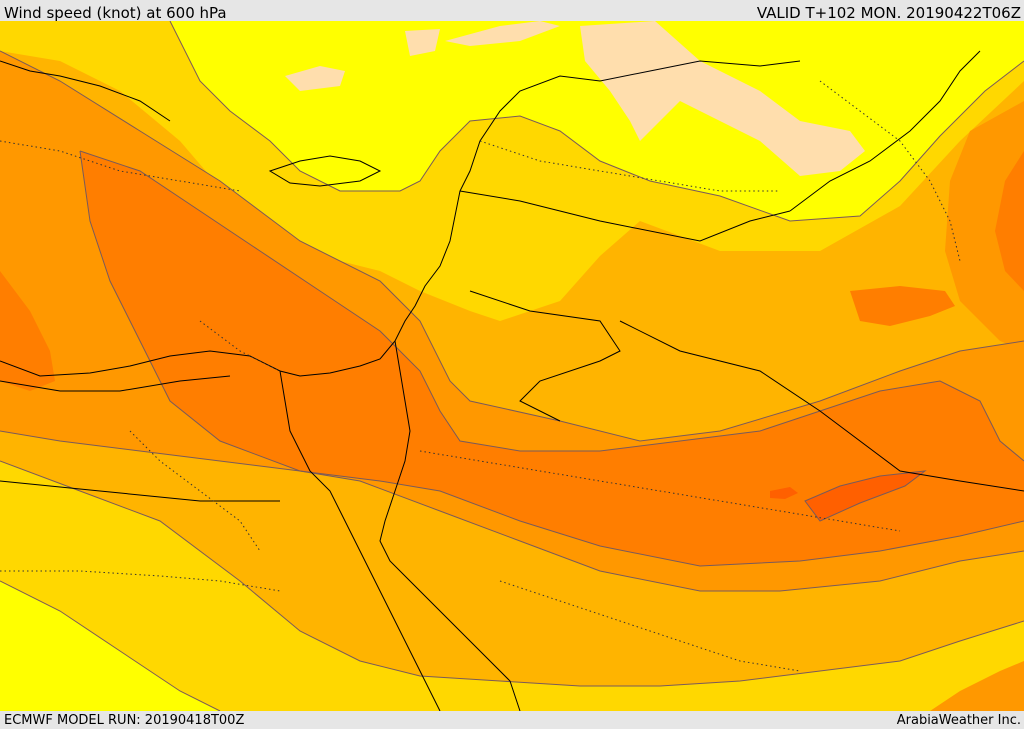 The image size is (1024, 729). I want to click on band-north-0d, so click(502, 33).